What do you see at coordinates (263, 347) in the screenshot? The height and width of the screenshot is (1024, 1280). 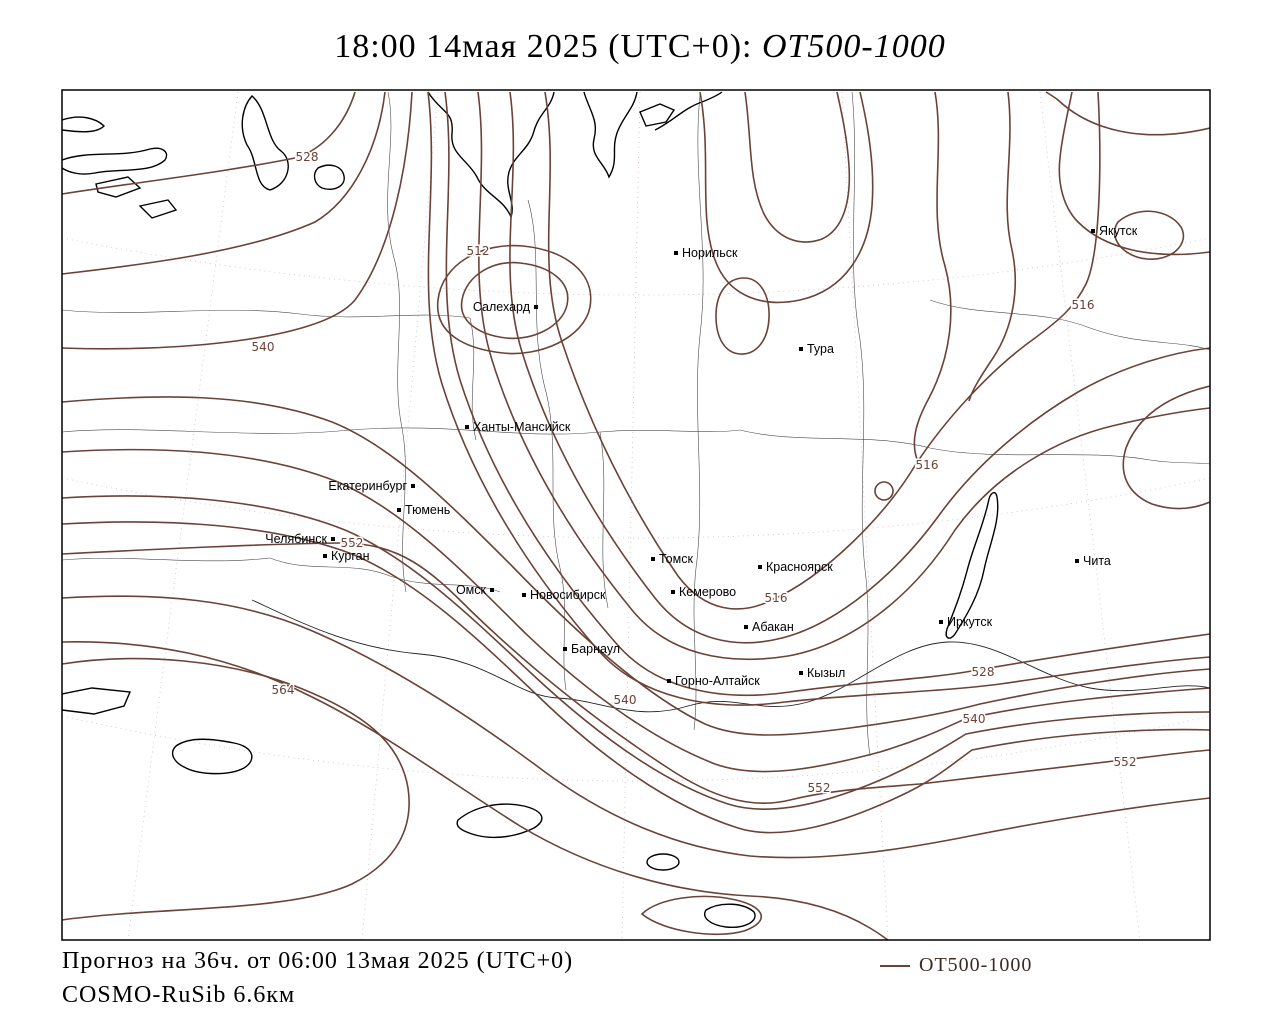 I see `contour-label: 540` at bounding box center [263, 347].